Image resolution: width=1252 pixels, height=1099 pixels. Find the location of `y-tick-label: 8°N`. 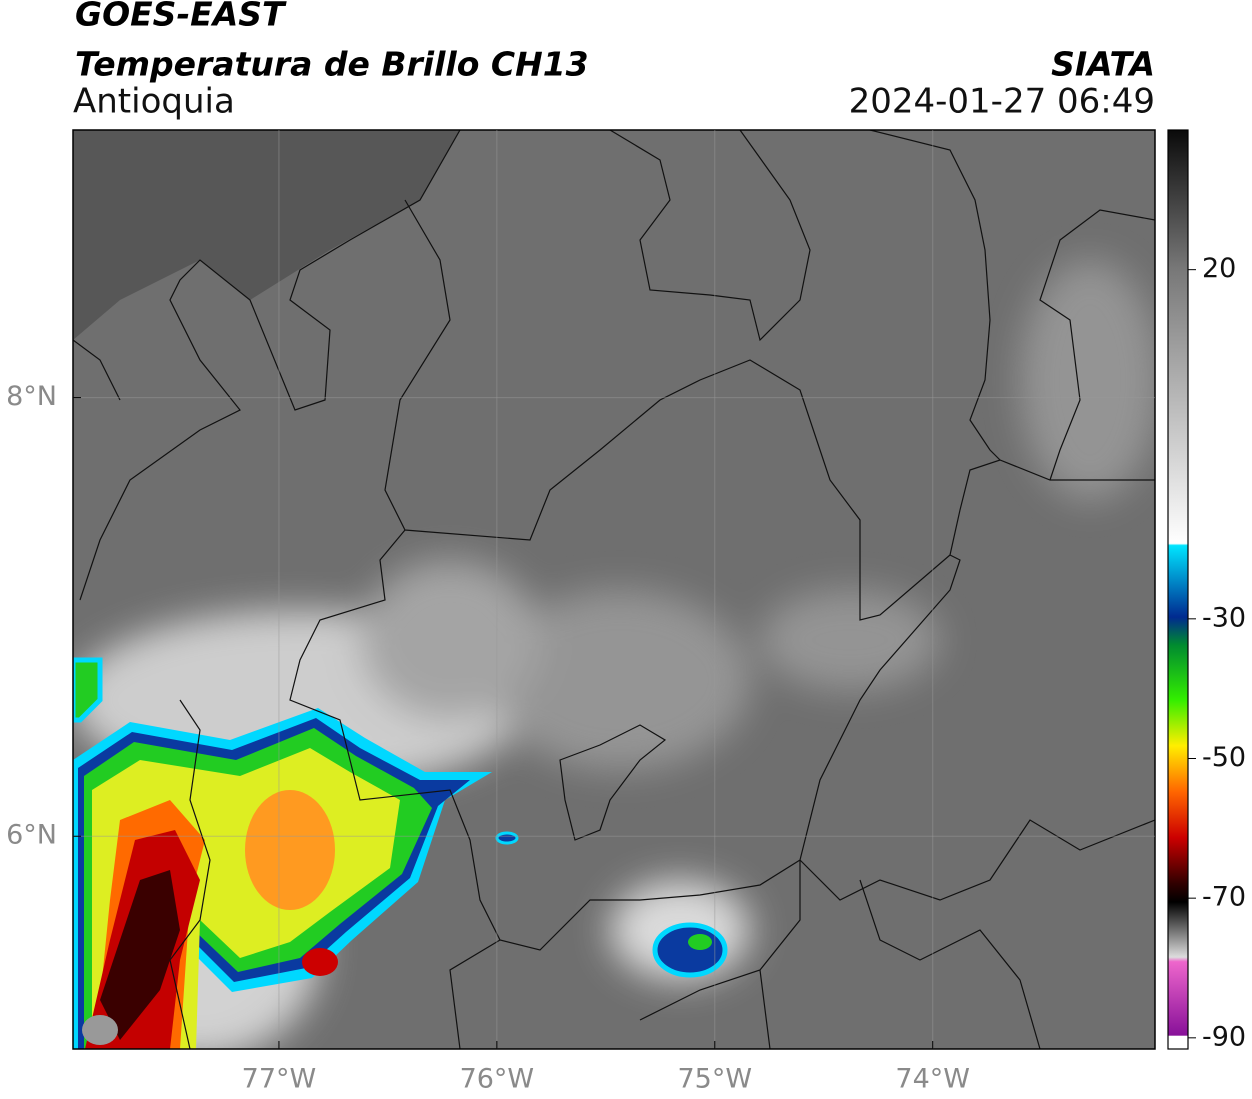

y-tick-label: 8°N is located at coordinates (31, 396).